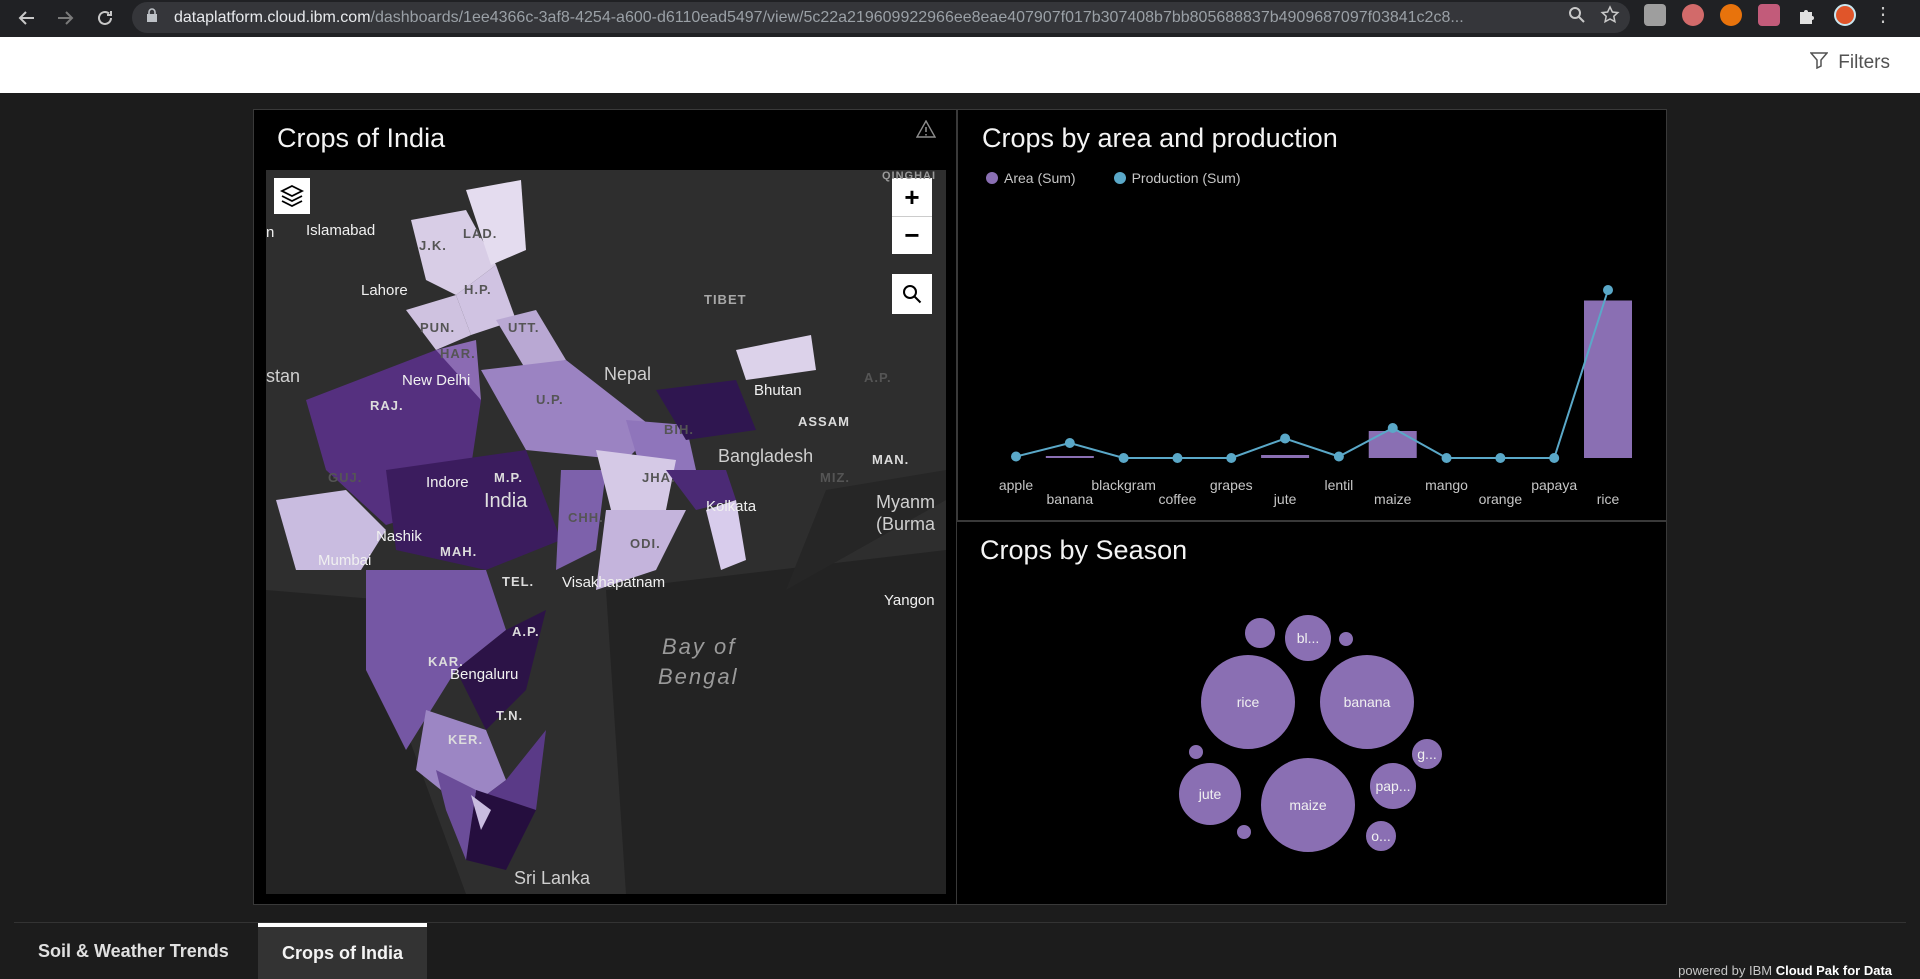 This screenshot has width=1920, height=979. I want to click on legend-item-production: Production (Sum), so click(1177, 178).